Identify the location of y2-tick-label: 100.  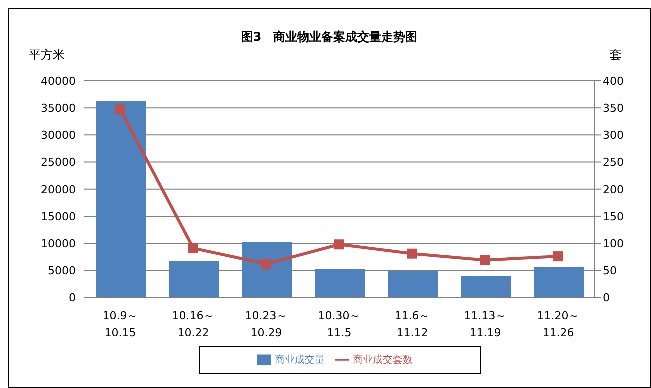
(613, 243).